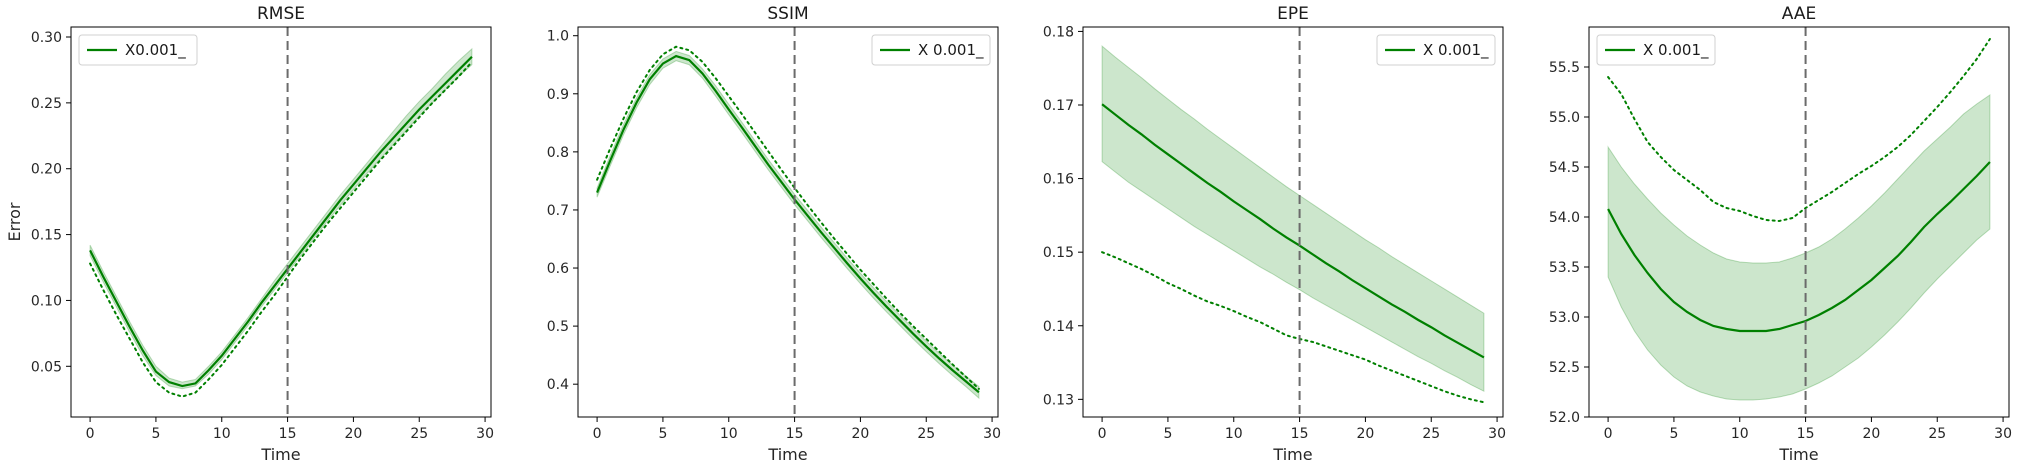 This screenshot has height=468, width=2020. What do you see at coordinates (558, 269) in the screenshot?
I see `y-tick-label: 0.6` at bounding box center [558, 269].